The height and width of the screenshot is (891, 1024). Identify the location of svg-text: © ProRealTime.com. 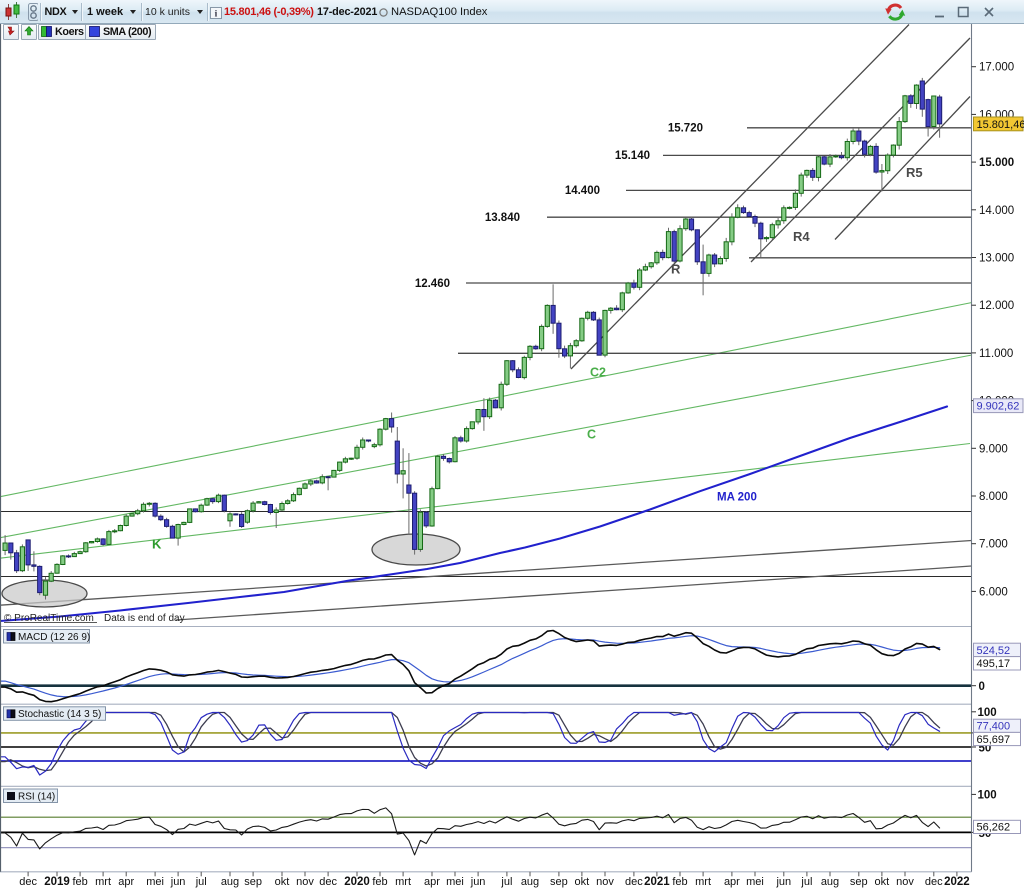
(49, 618).